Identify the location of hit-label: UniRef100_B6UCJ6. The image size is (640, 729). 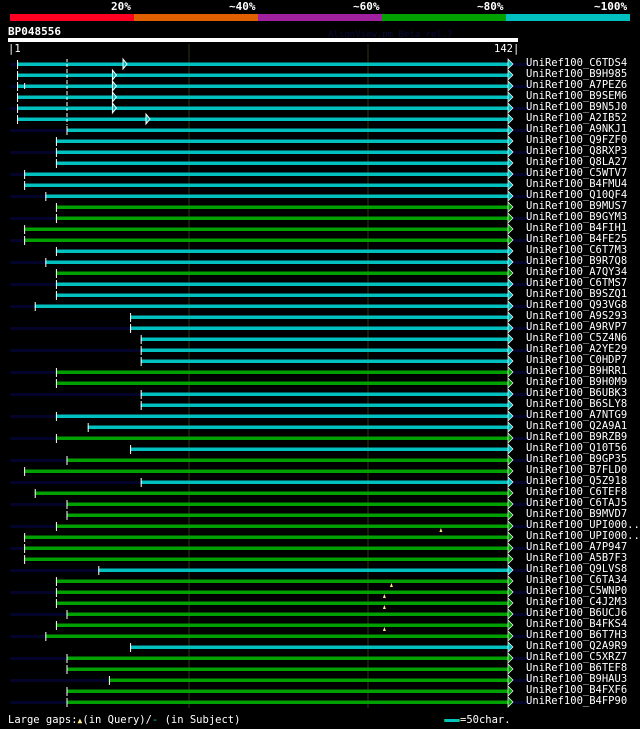
(577, 613).